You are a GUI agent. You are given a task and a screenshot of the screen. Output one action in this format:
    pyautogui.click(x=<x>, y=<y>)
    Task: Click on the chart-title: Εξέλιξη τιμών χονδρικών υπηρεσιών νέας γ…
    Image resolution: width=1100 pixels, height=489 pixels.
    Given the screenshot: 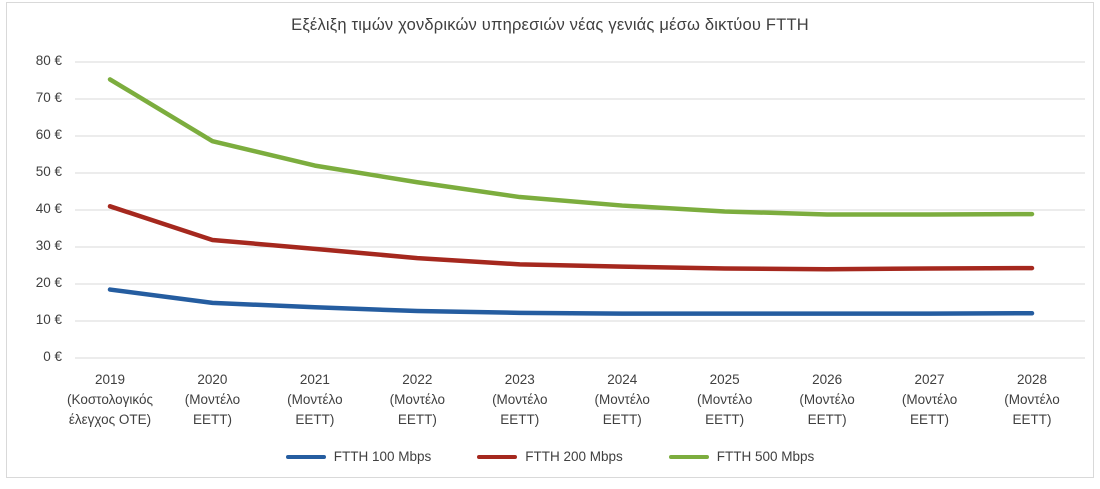 What is the action you would take?
    pyautogui.click(x=550, y=25)
    